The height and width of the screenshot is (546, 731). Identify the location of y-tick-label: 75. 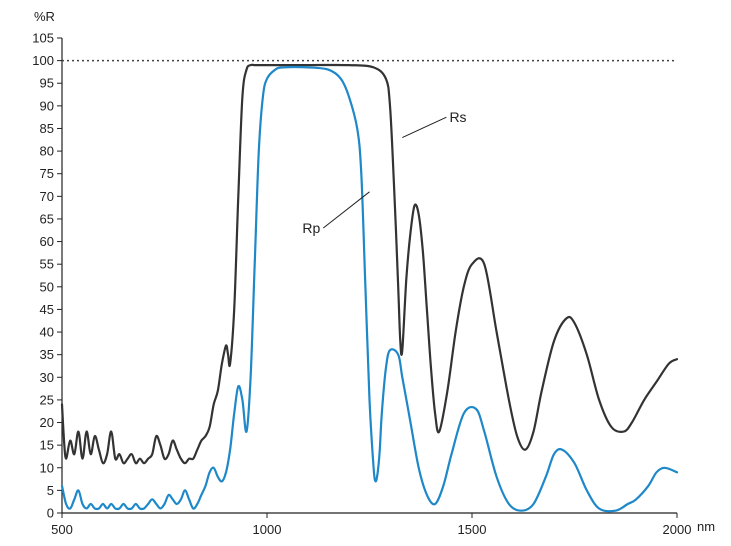
(47, 173).